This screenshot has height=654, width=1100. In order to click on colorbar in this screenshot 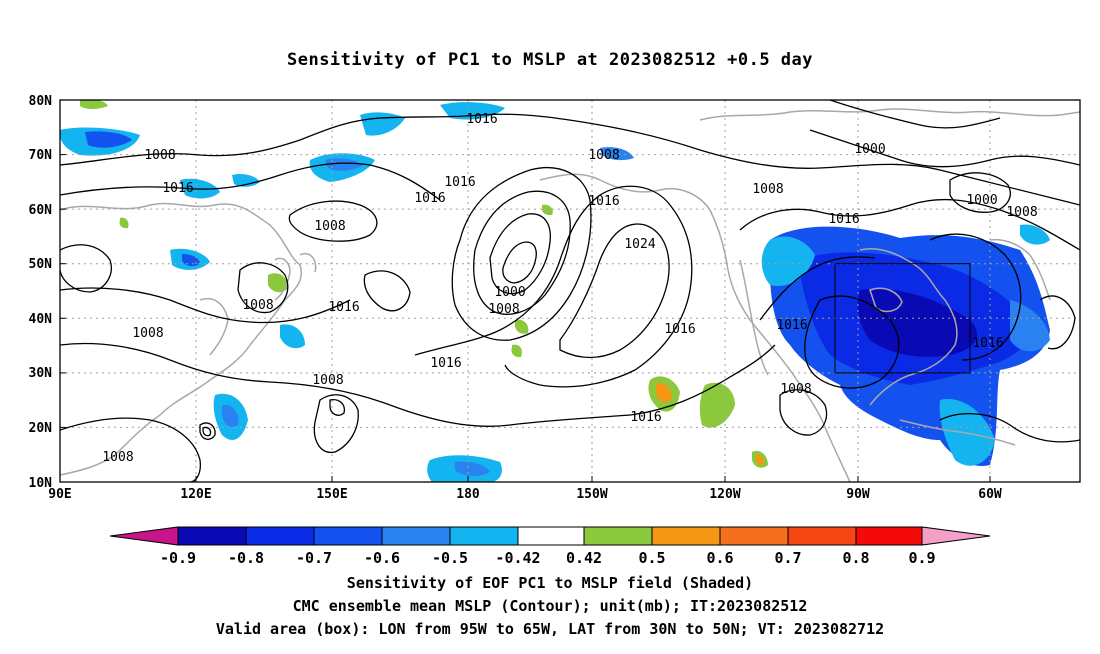, I will do `click(550, 536)`.